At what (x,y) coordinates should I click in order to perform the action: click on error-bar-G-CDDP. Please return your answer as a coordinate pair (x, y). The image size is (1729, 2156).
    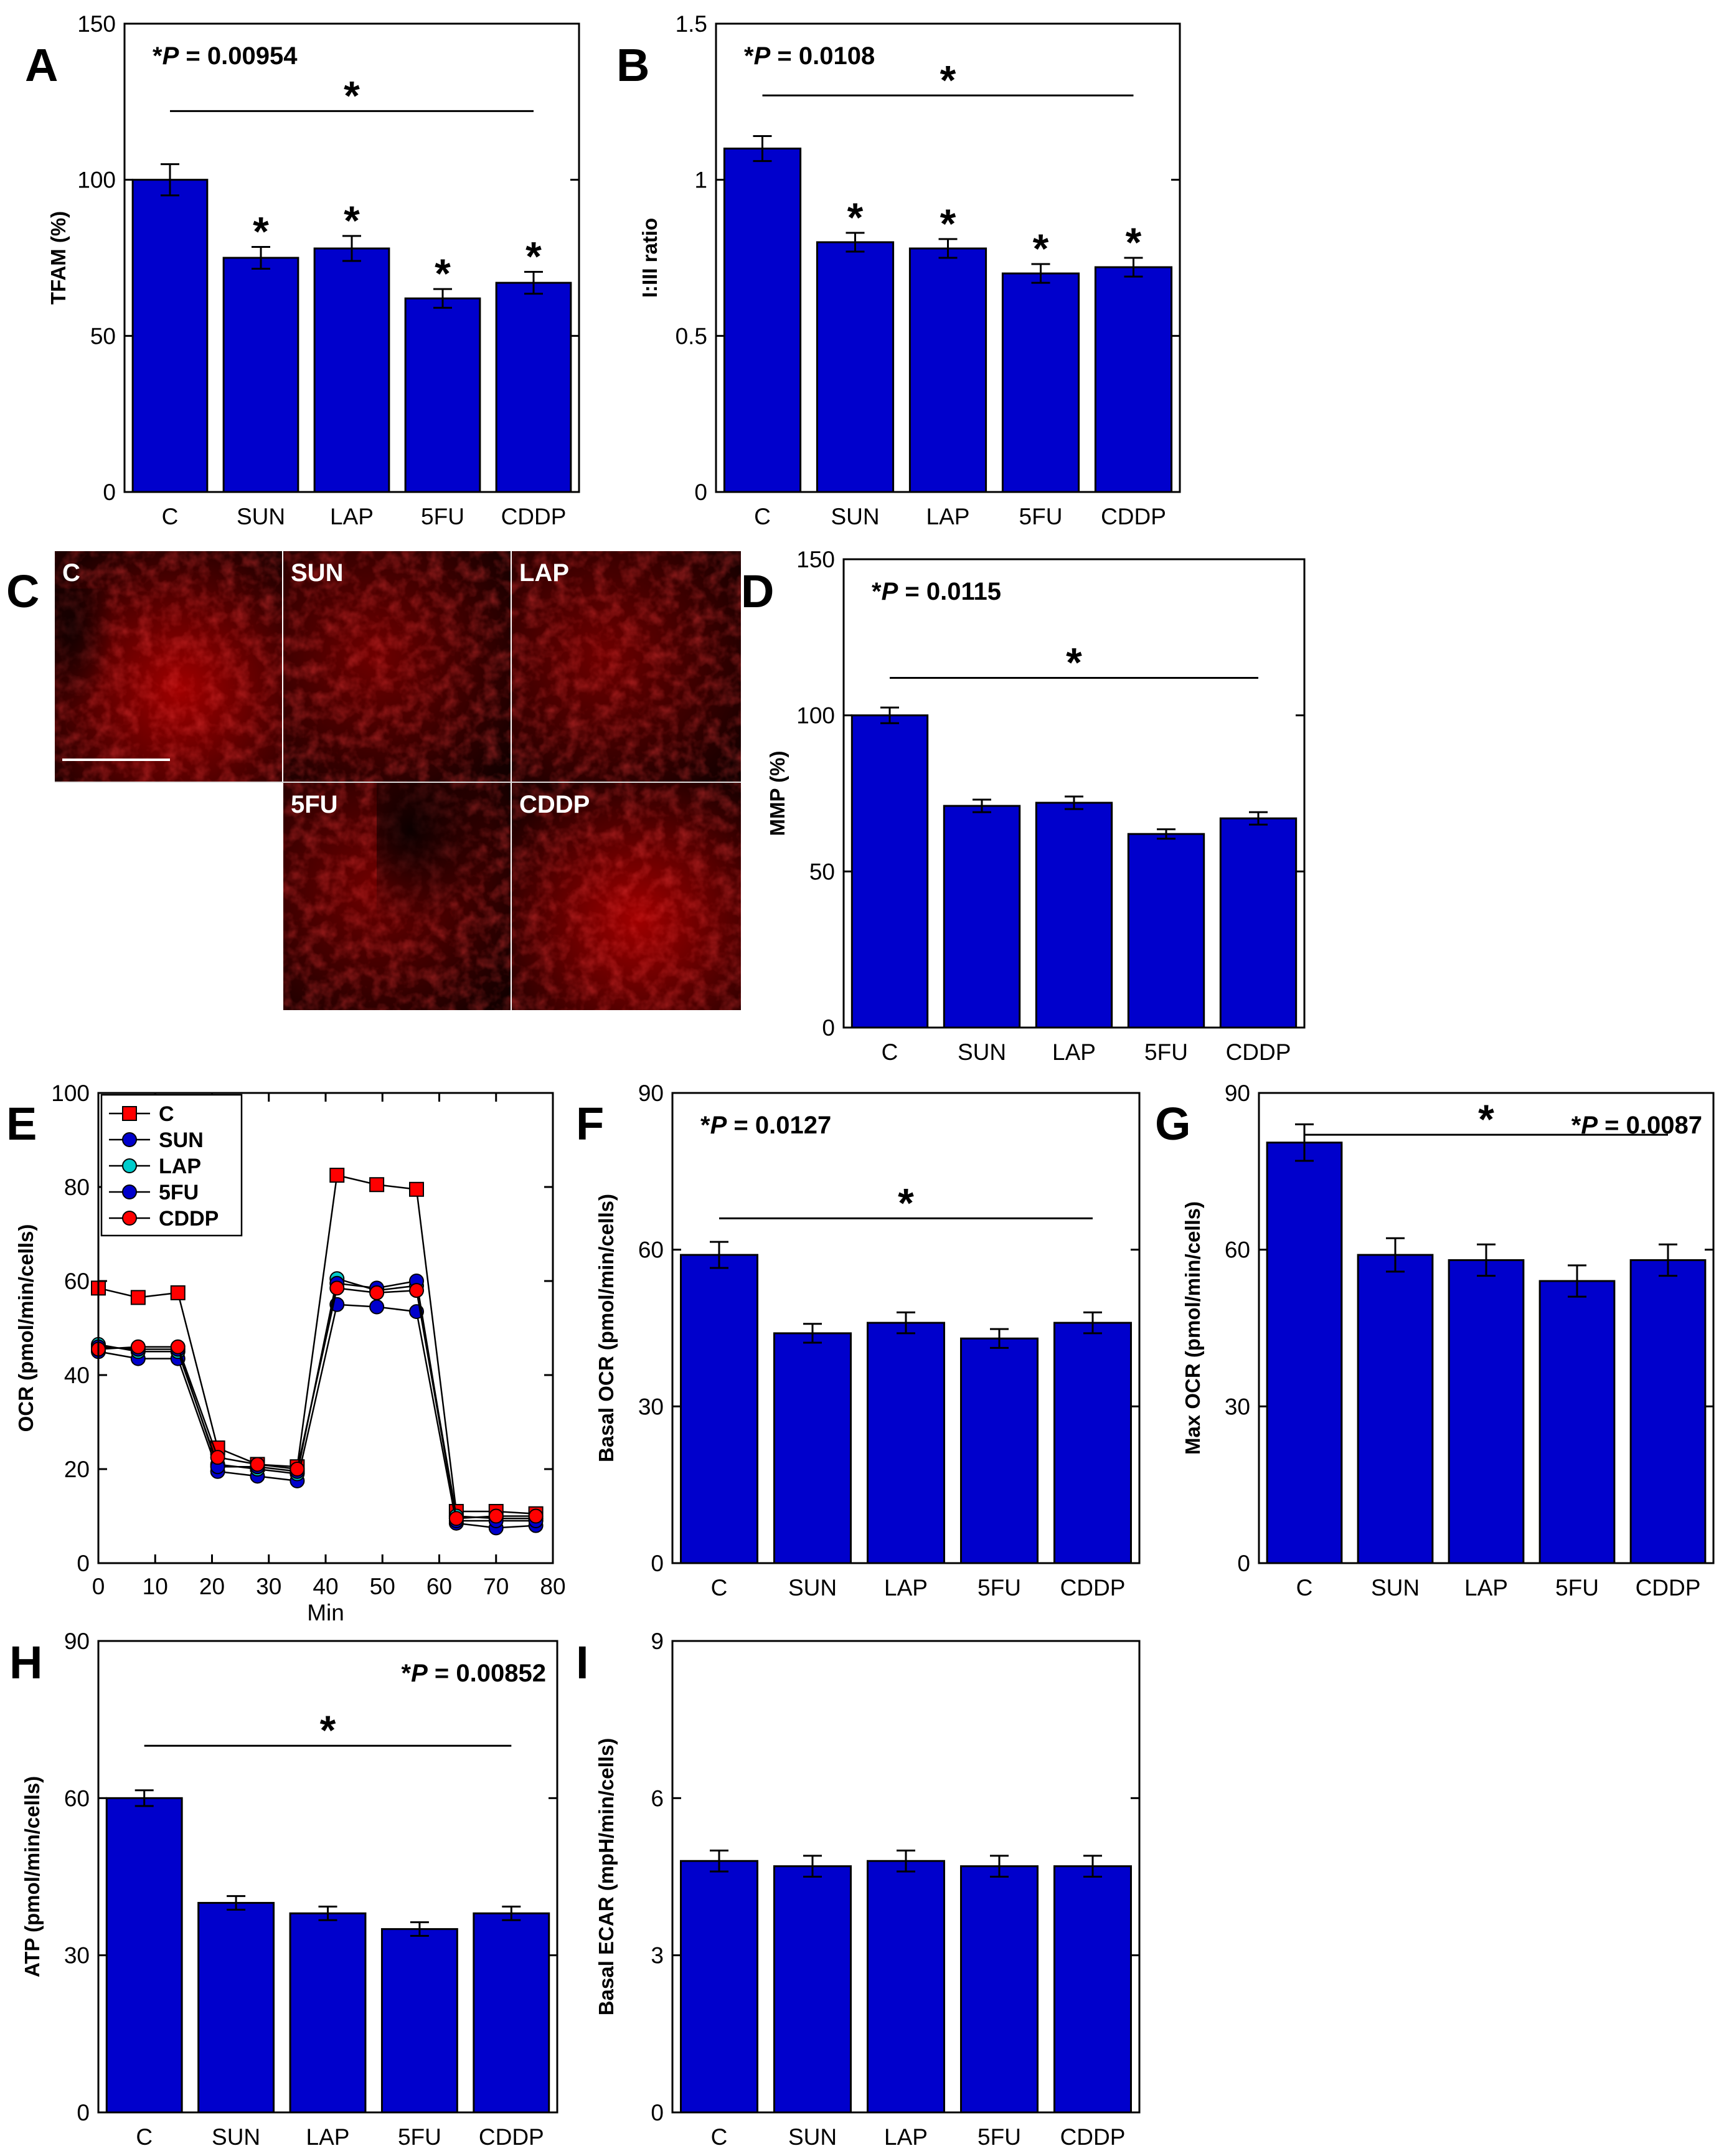
    Looking at the image, I should click on (1668, 1260).